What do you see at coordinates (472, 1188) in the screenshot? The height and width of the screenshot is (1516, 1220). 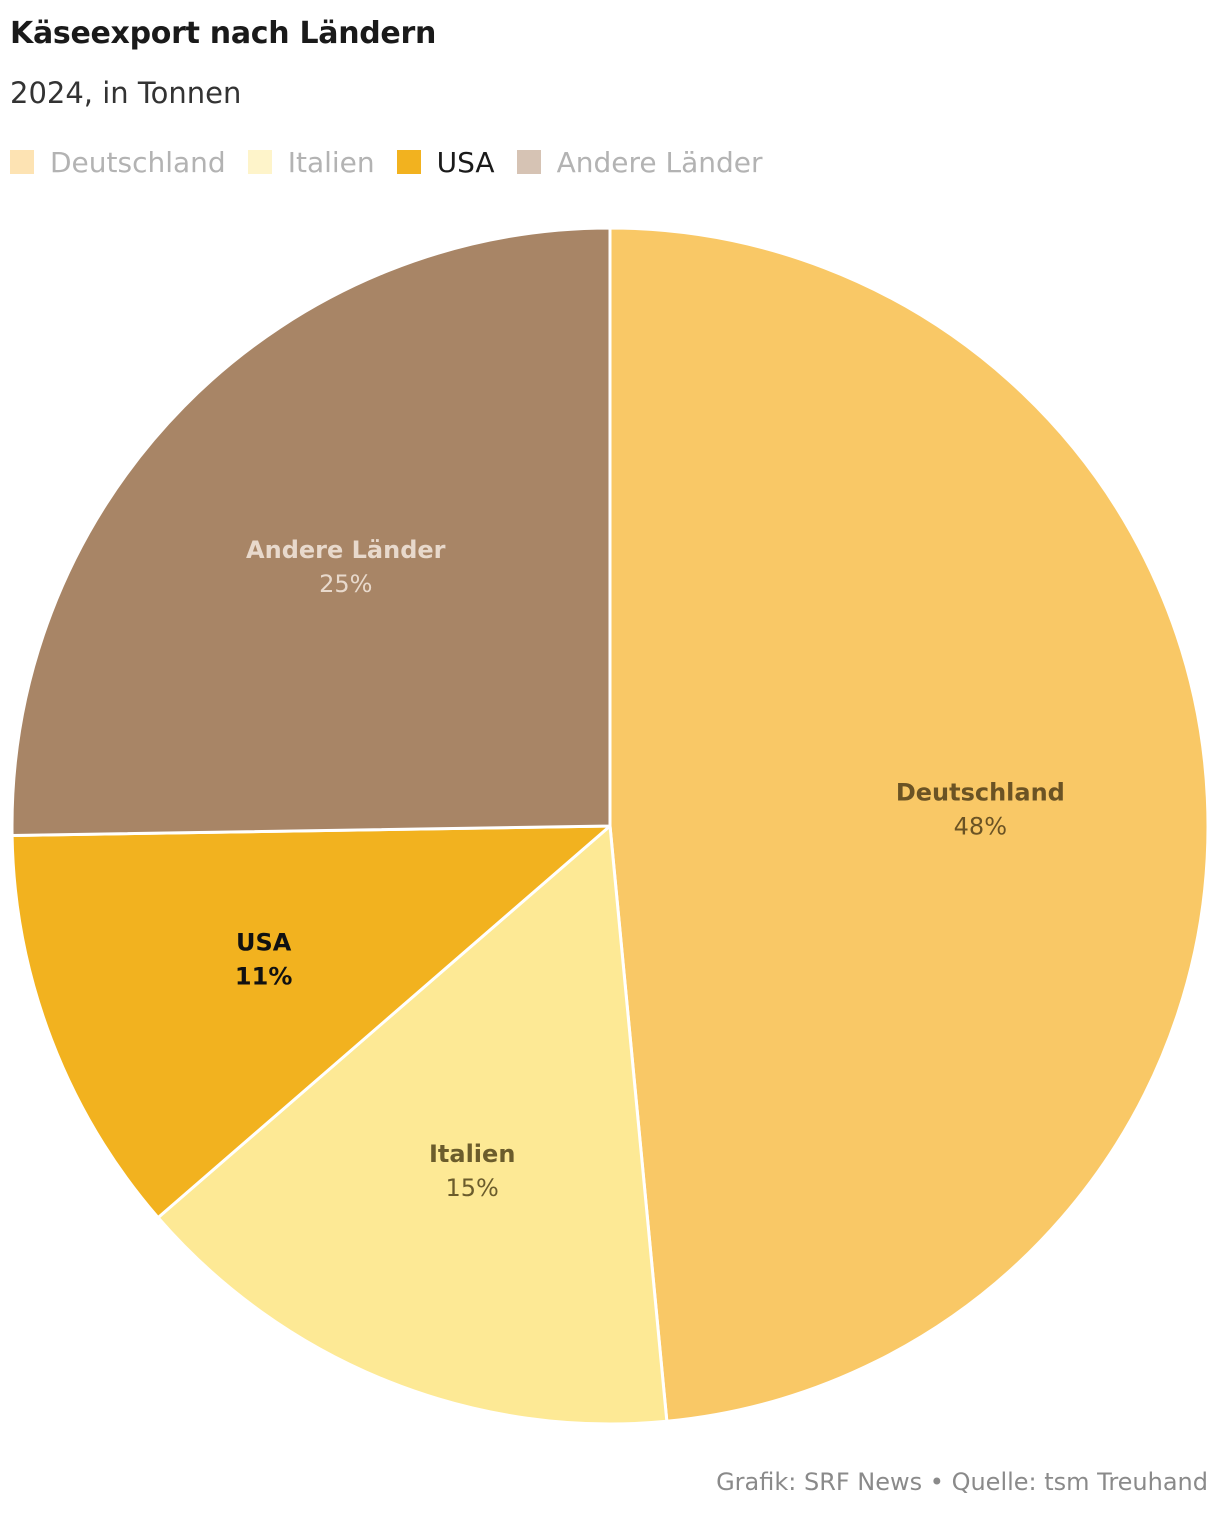 I see `slice-value-italien: 15%` at bounding box center [472, 1188].